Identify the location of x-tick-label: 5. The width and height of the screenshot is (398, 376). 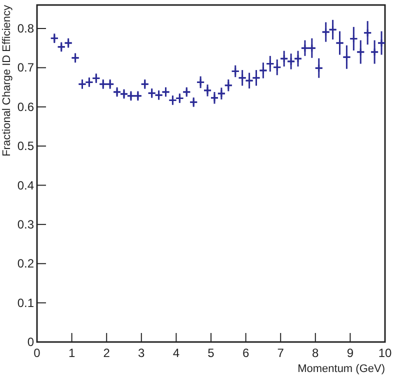
(211, 353).